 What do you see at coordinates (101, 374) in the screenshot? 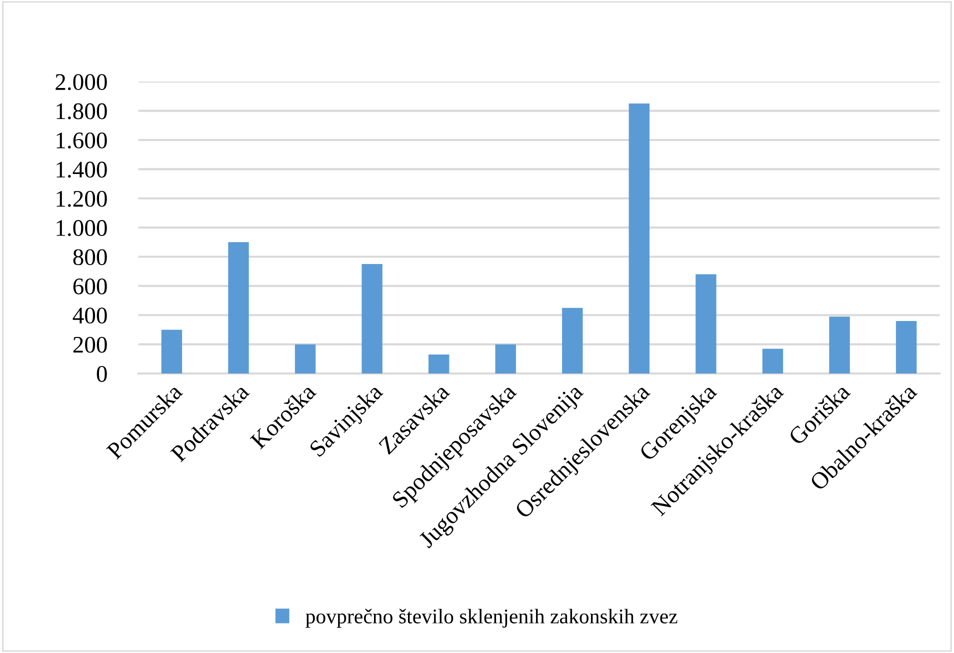
I see `y-tick-label: 0` at bounding box center [101, 374].